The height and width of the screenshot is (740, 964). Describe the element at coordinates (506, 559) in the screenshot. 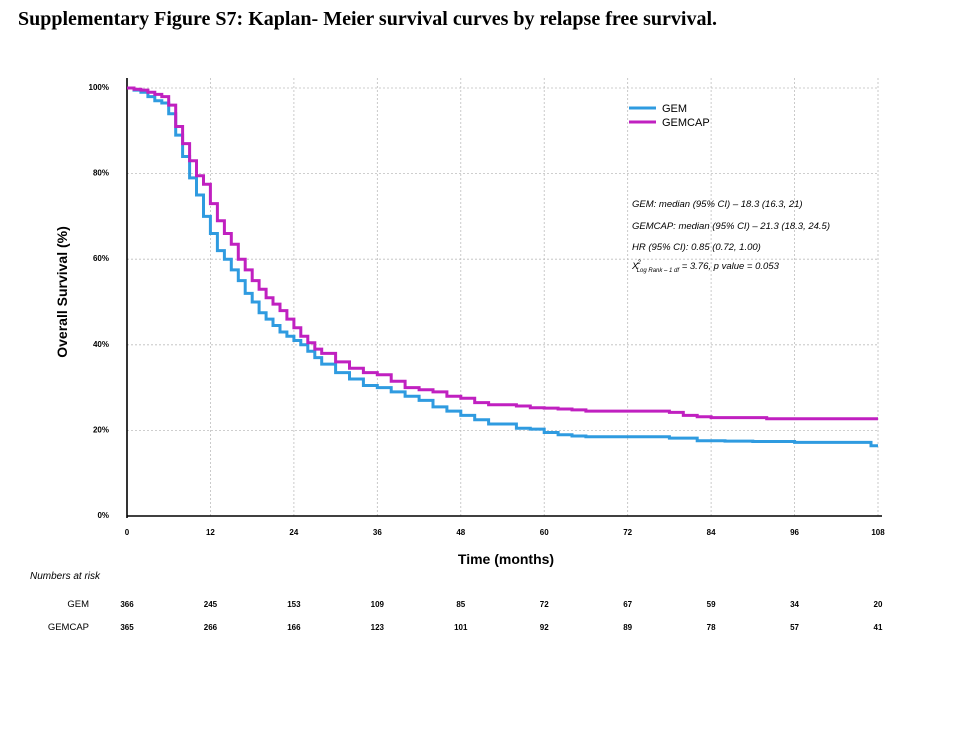

I see `x-axis-label: Time (months)` at that location.